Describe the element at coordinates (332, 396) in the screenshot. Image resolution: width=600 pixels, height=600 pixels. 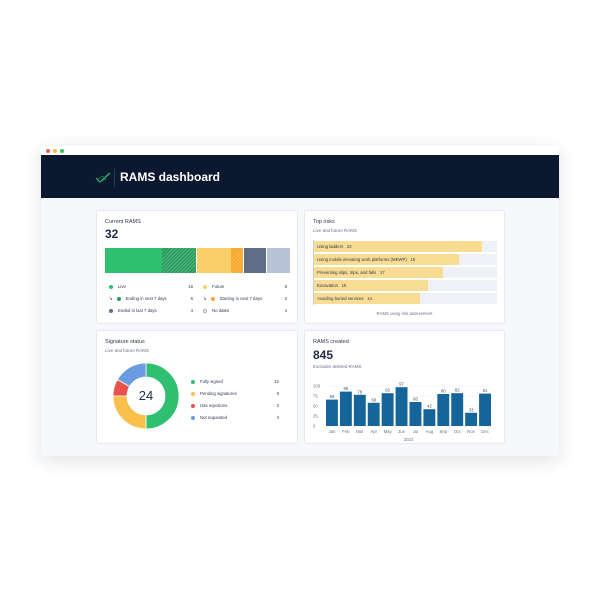
I see `data-label: 66` at that location.